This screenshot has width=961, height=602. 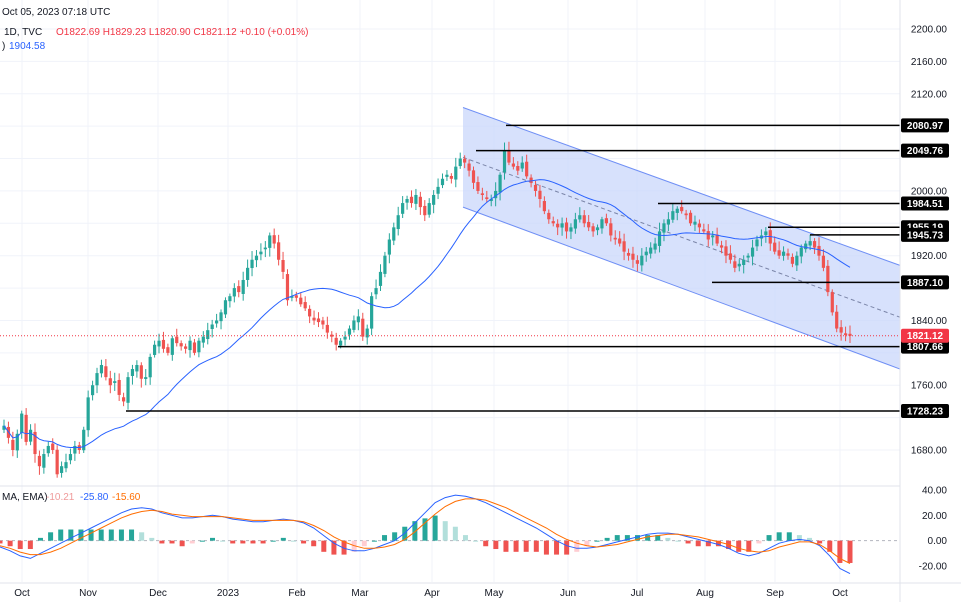 What do you see at coordinates (432, 593) in the screenshot?
I see `time-tick-label: Apr` at bounding box center [432, 593].